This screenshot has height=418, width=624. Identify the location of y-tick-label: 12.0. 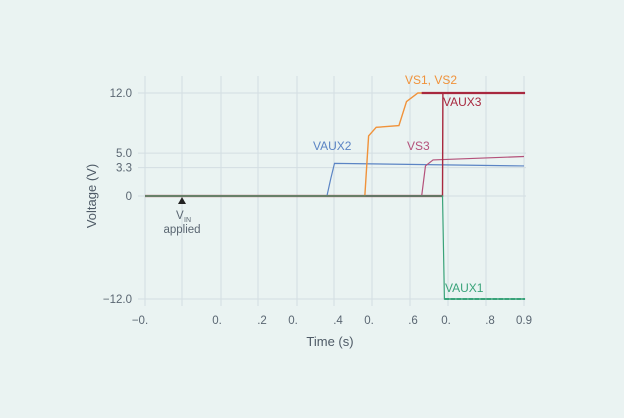
(121, 94).